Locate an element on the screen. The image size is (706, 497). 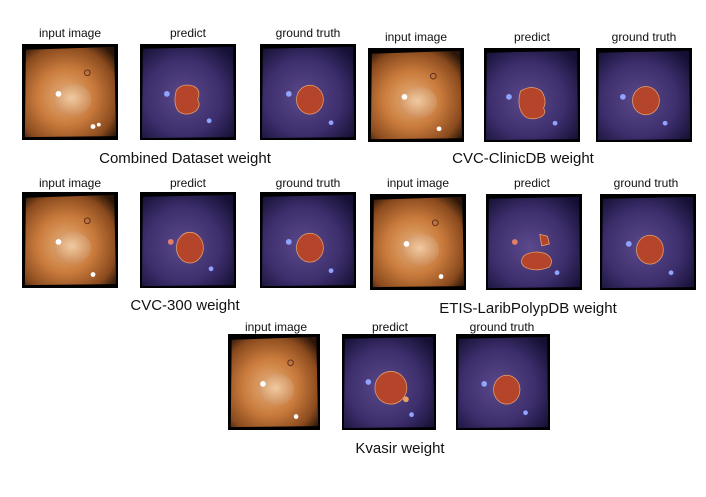
group-caption: CVC-ClinicDB weight is located at coordinates (523, 158).